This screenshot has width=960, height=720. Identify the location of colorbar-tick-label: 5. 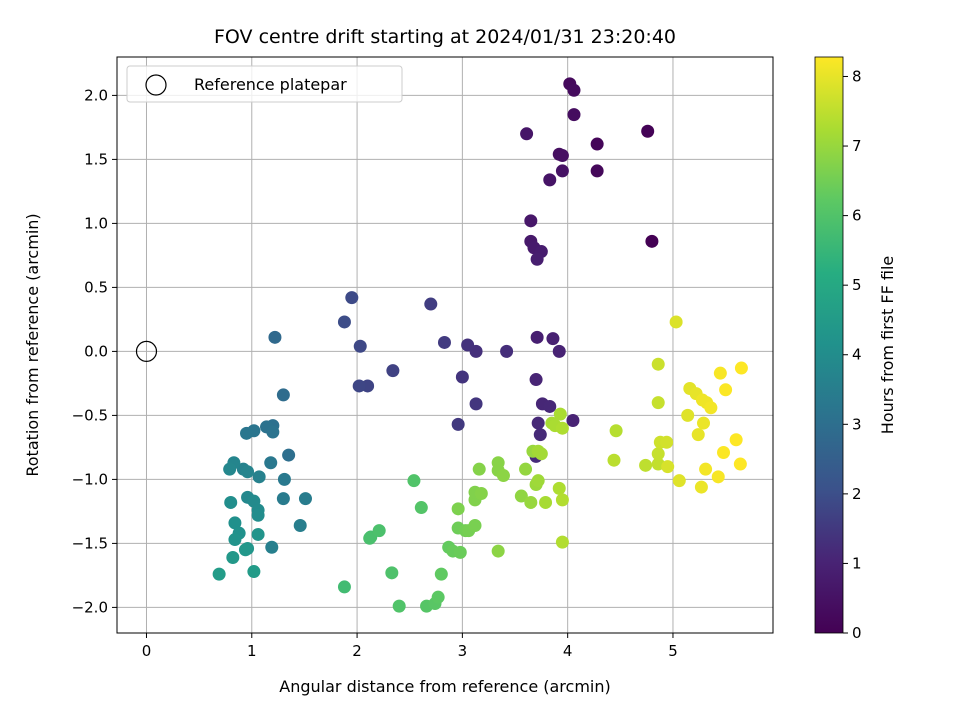
(857, 285).